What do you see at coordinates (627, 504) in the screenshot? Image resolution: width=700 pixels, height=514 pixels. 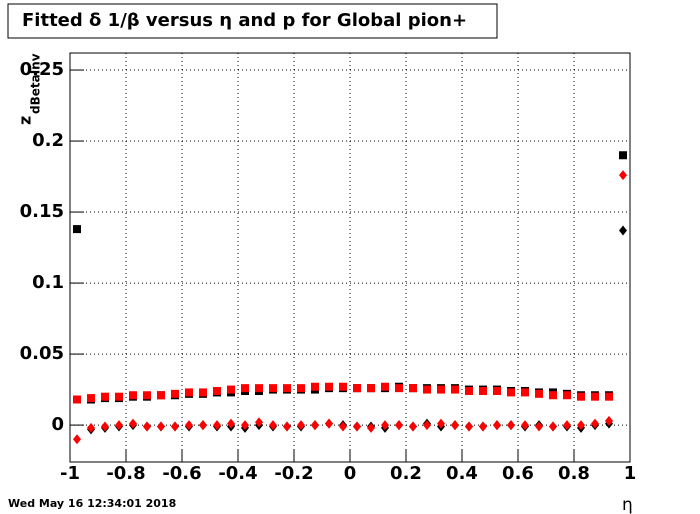 I see `x-axis-label: η` at bounding box center [627, 504].